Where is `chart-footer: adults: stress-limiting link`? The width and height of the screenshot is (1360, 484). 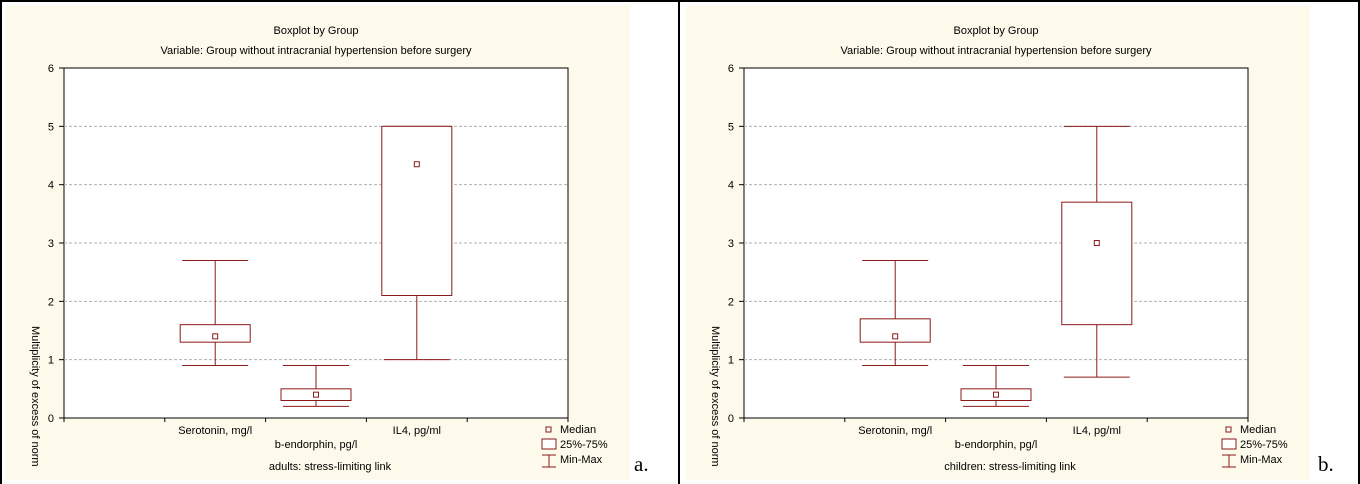 chart-footer: adults: stress-limiting link is located at coordinates (330, 467).